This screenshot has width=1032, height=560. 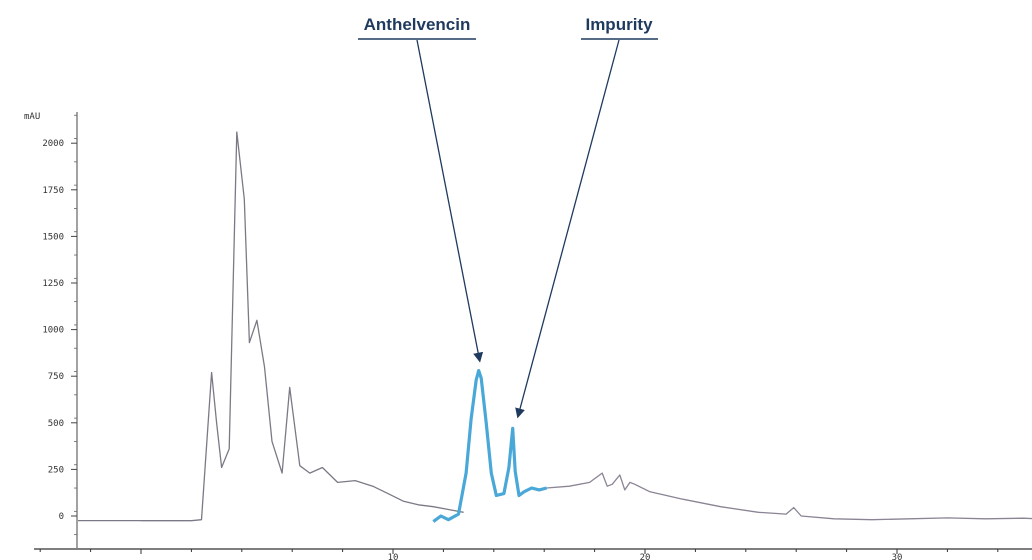 I want to click on callout-label: Anthelvencin, so click(x=417, y=24).